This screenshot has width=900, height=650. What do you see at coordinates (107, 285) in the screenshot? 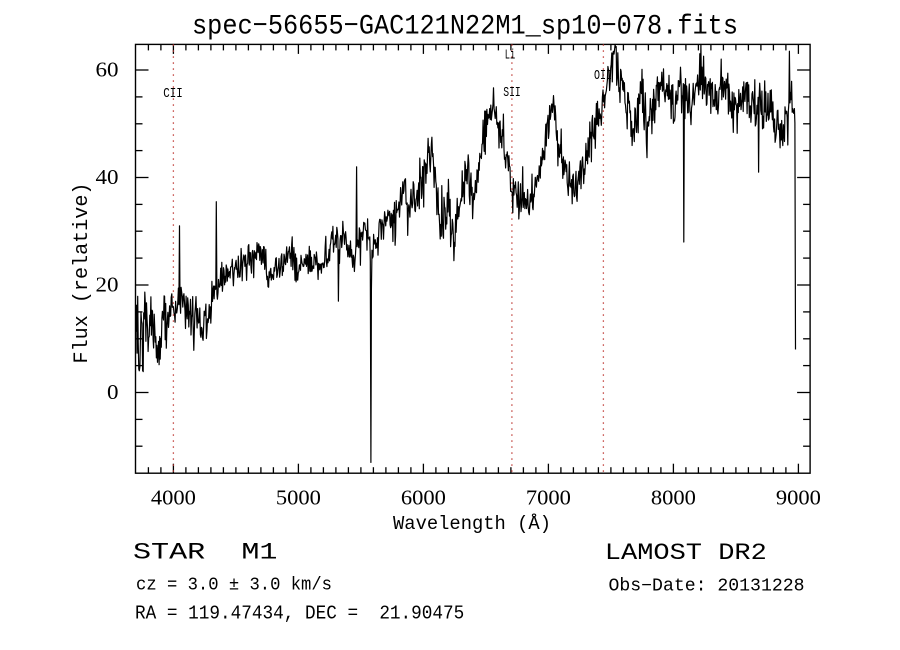
I see `svg-text: 20` at bounding box center [107, 285].